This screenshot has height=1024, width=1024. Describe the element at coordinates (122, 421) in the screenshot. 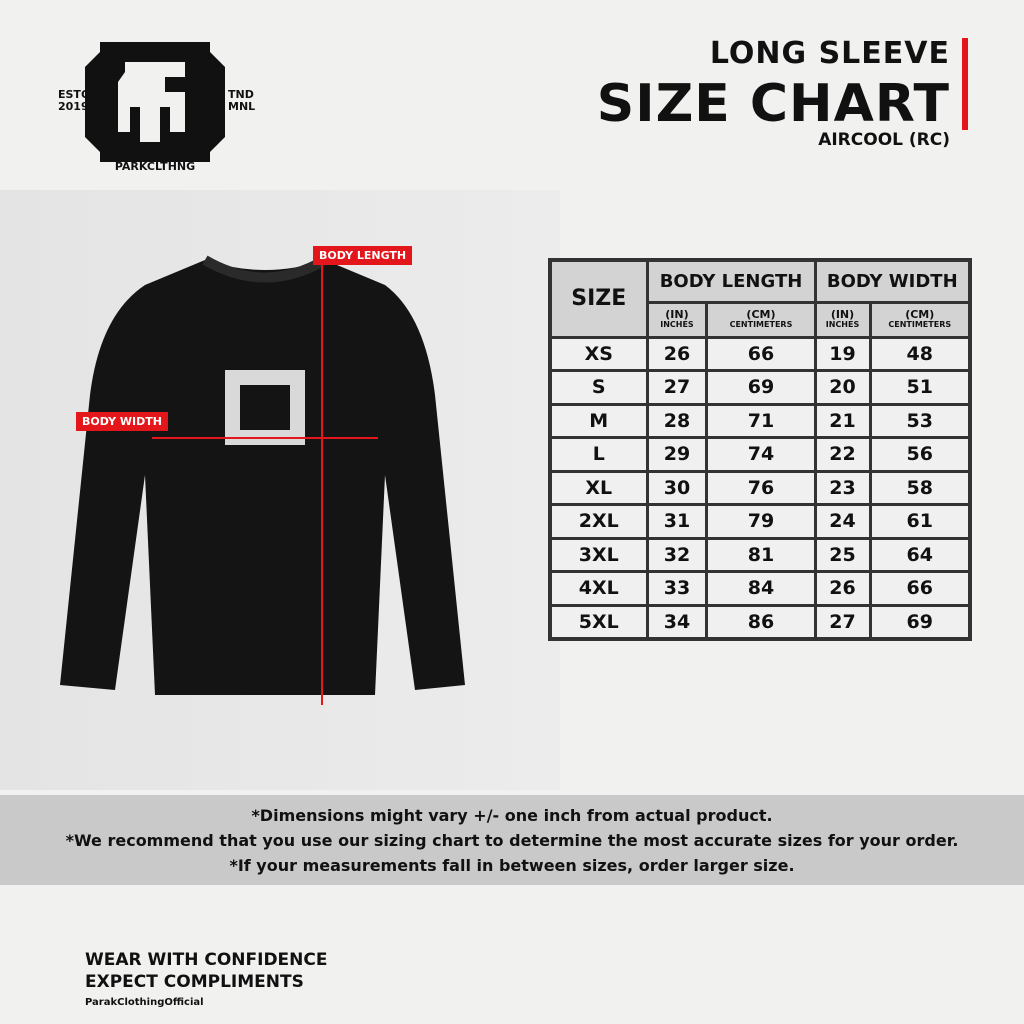

I see `body-width-tag: BODY WIDTH` at that location.